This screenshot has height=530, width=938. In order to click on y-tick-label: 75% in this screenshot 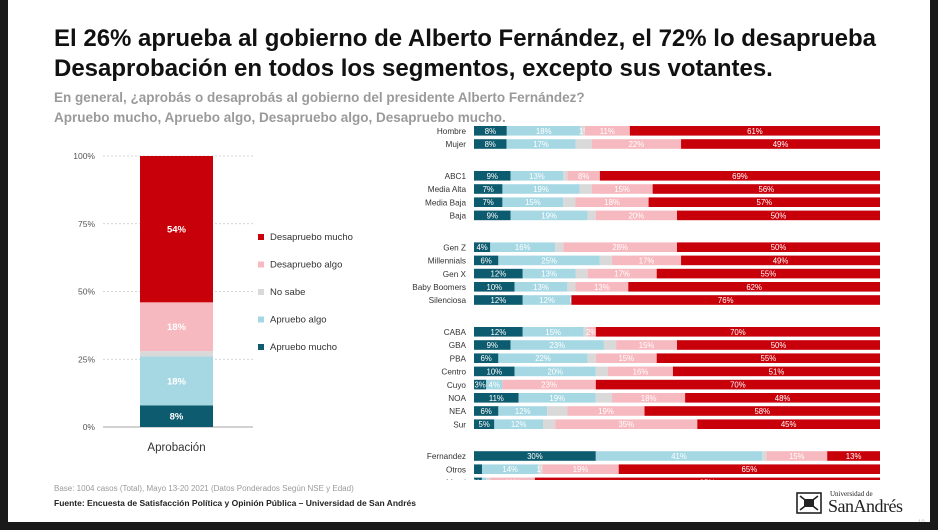, I will do `click(86, 224)`.